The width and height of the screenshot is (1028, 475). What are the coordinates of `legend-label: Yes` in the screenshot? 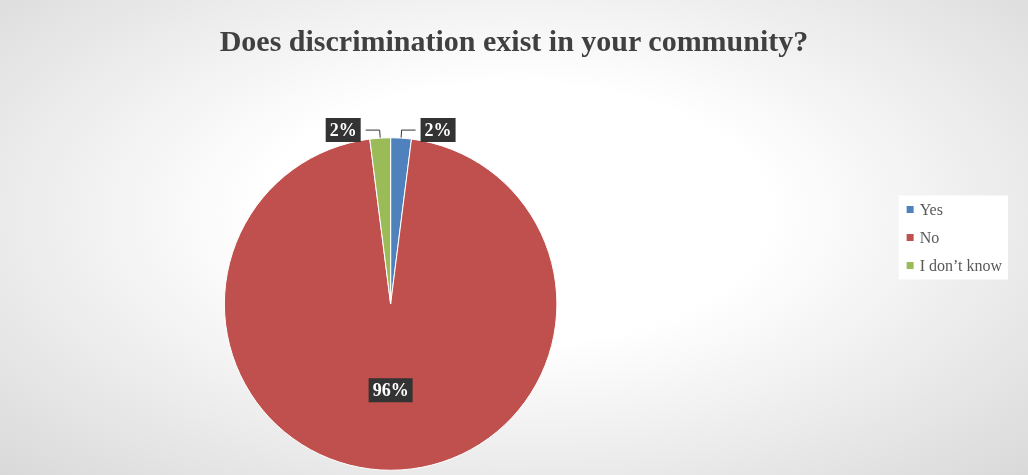 It's located at (931, 209).